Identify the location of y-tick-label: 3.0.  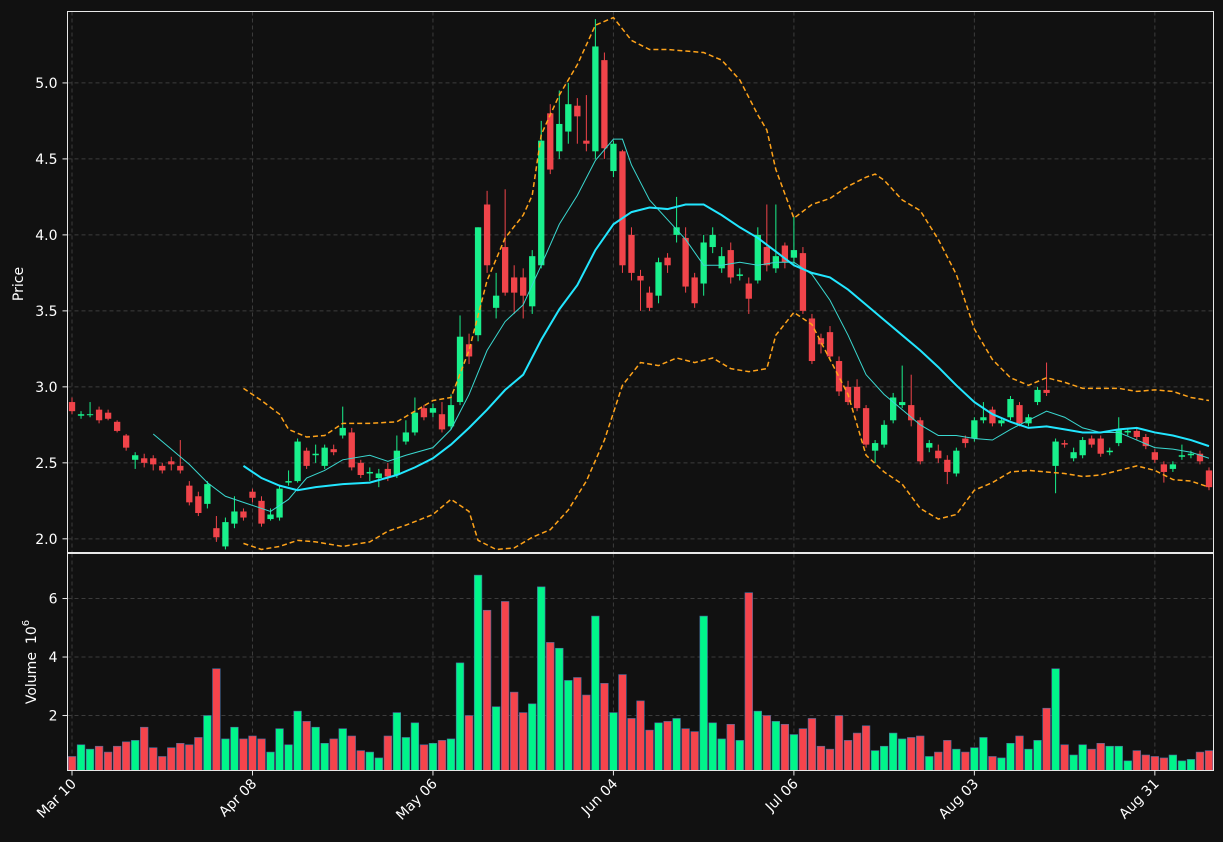
(46, 388).